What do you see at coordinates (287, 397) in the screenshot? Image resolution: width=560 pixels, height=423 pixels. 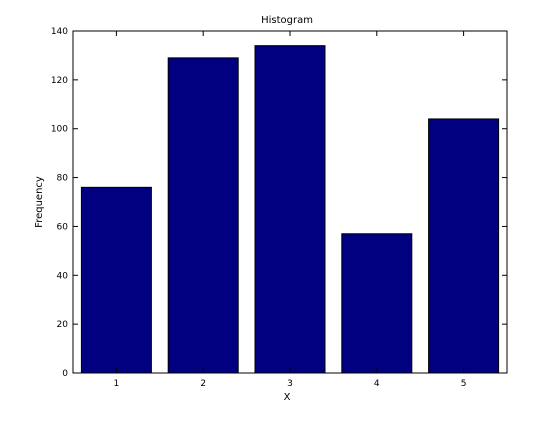 I see `x-axis-title: X` at bounding box center [287, 397].